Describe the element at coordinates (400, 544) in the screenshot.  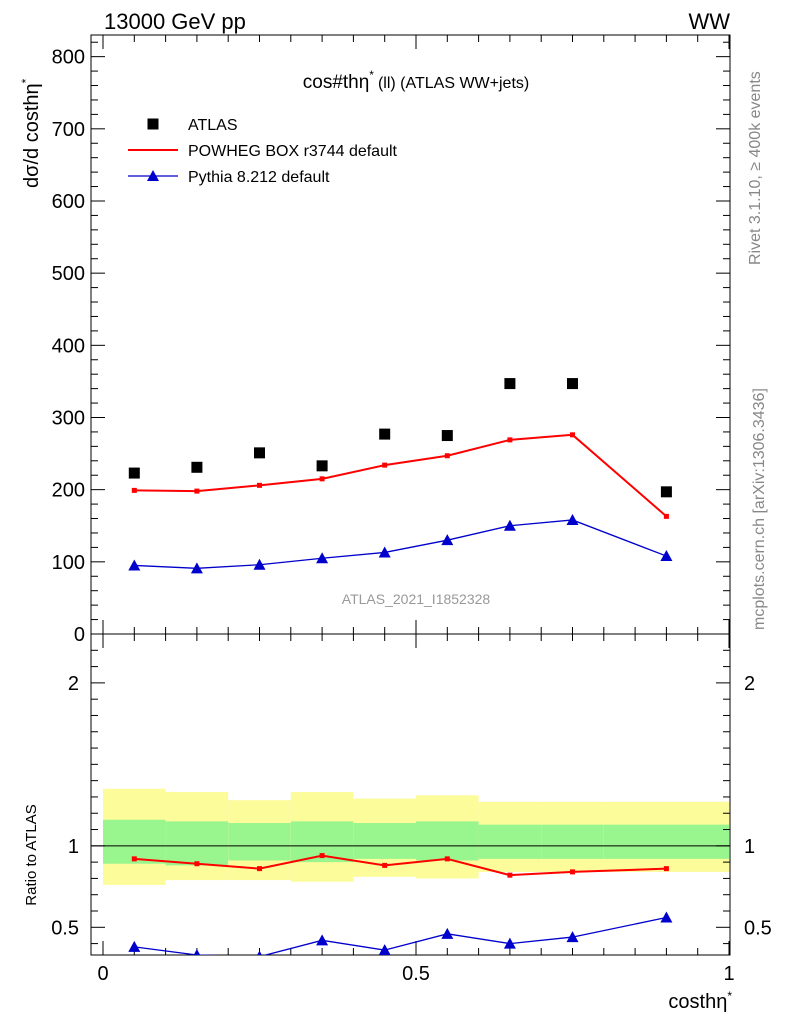
I see `pythia-line` at that location.